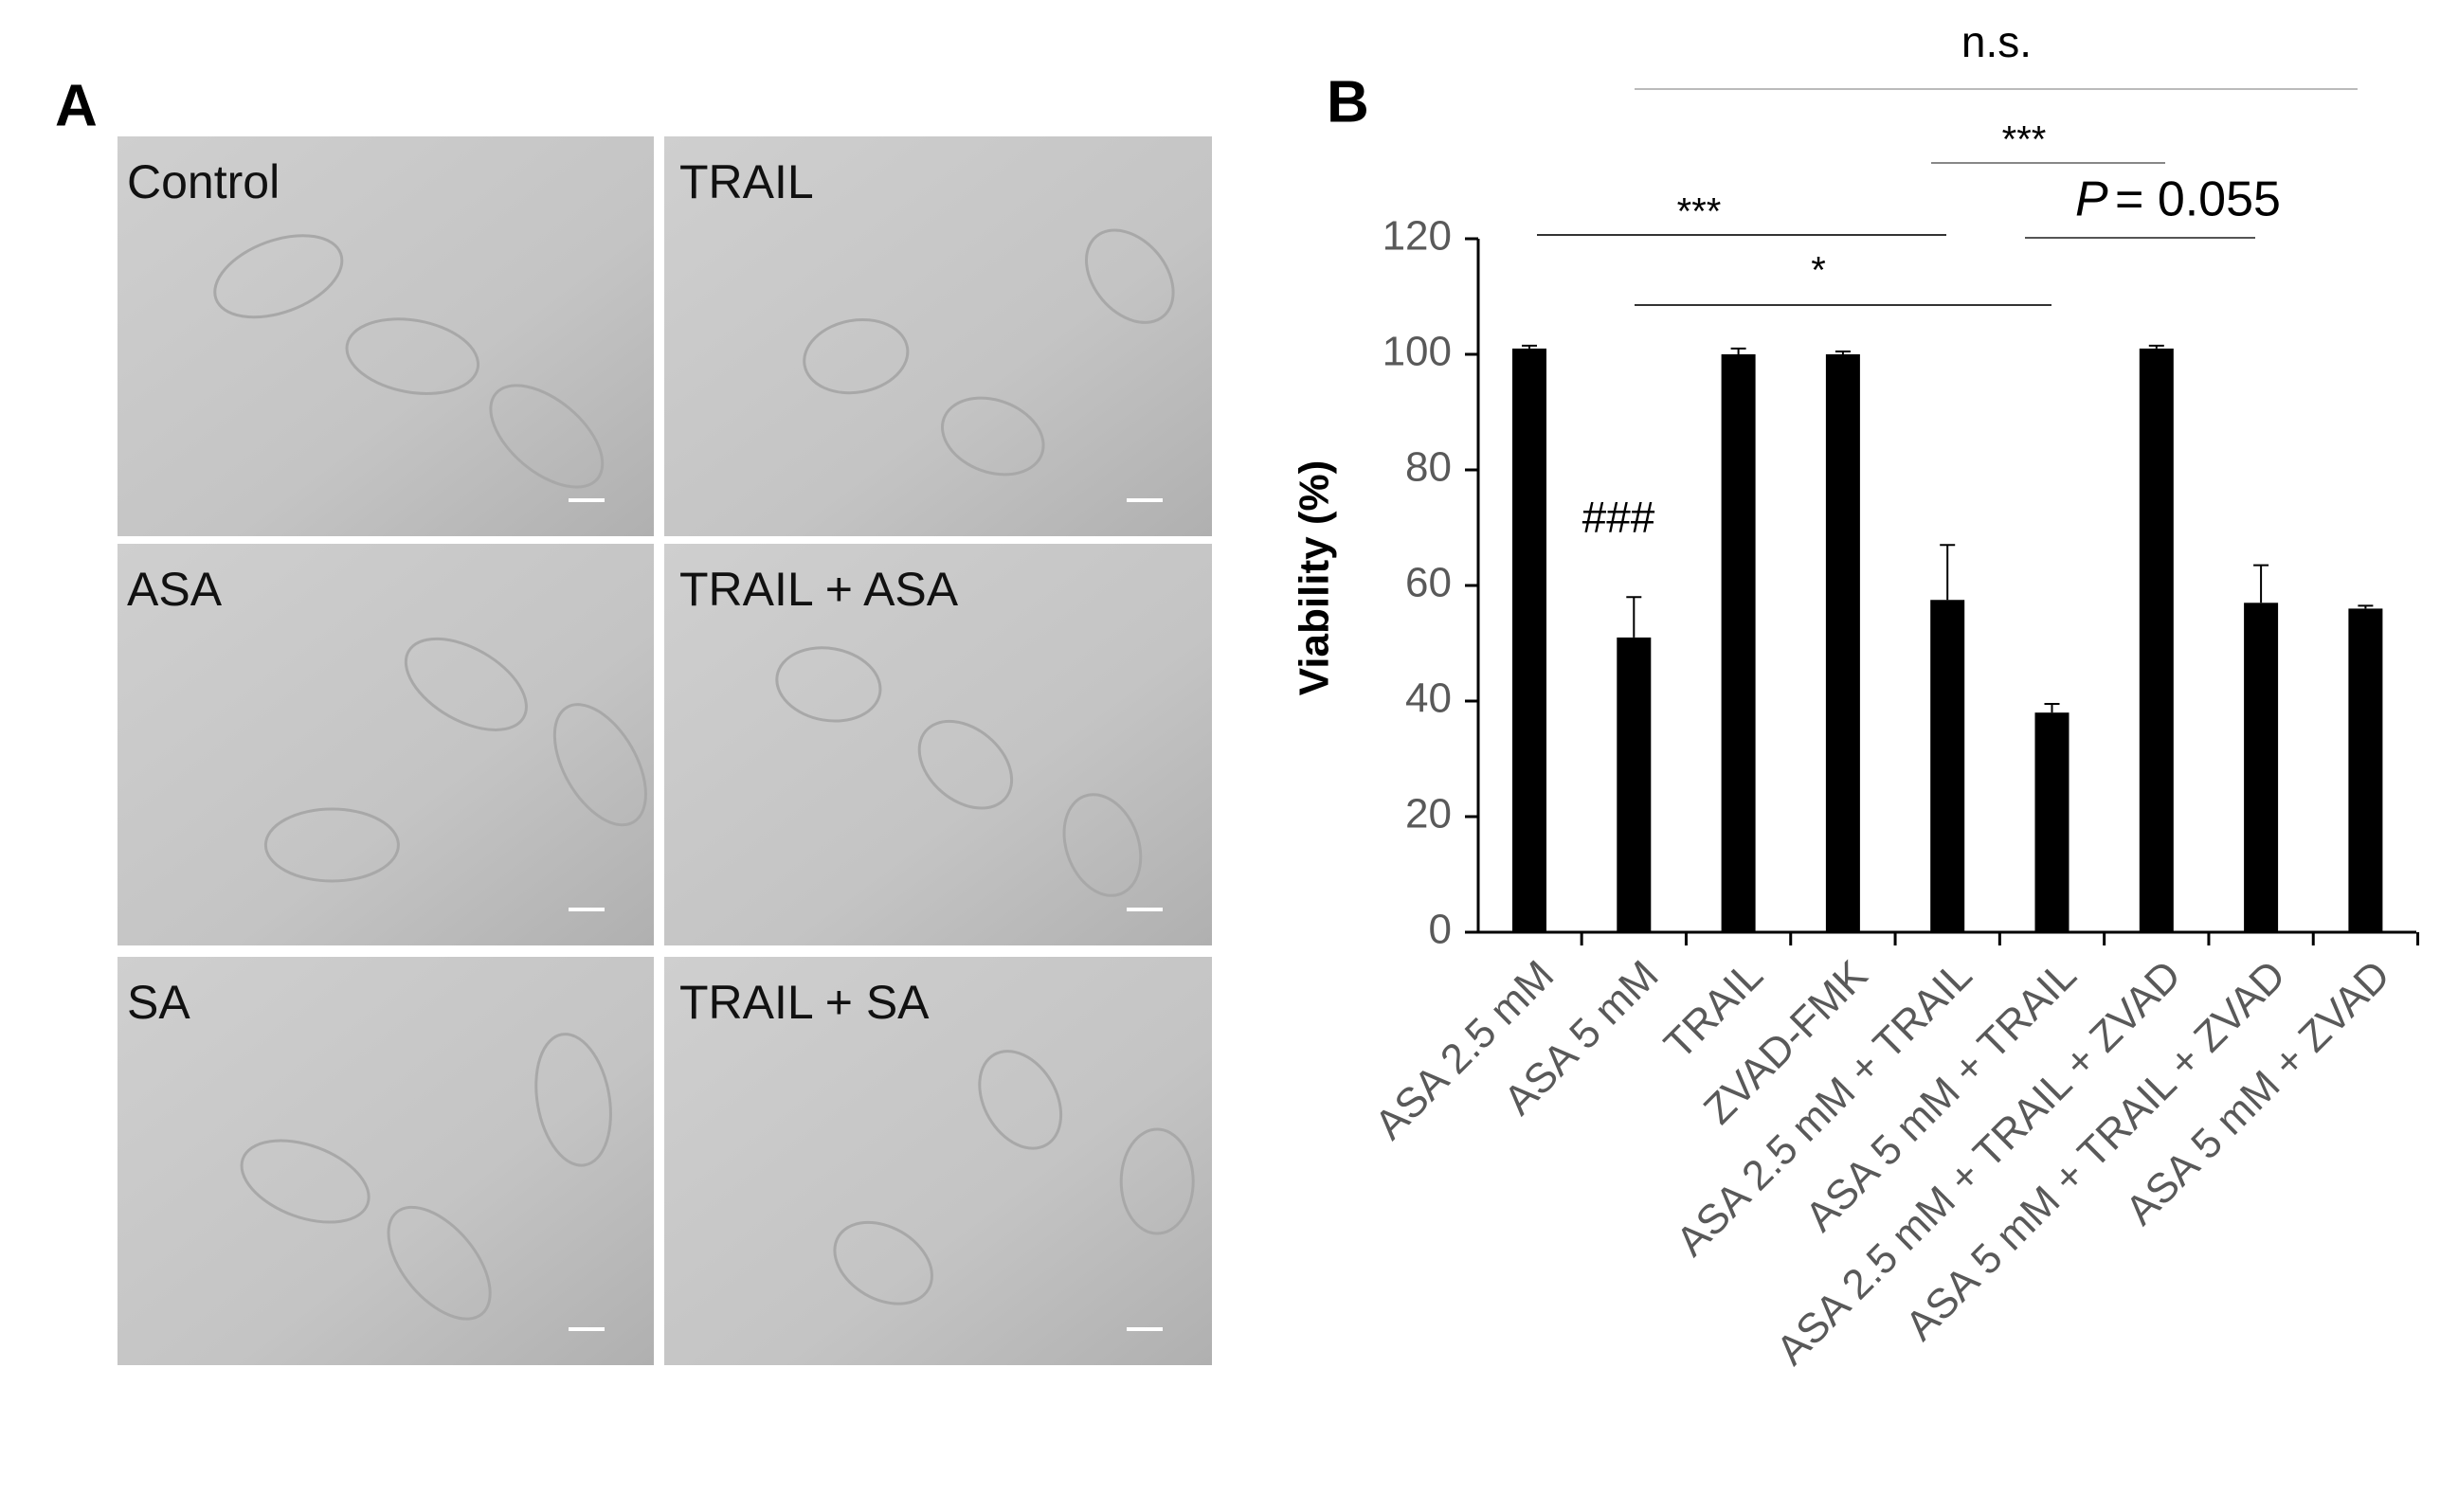  What do you see at coordinates (1348, 102) in the screenshot?
I see `panel-label: B` at bounding box center [1348, 102].